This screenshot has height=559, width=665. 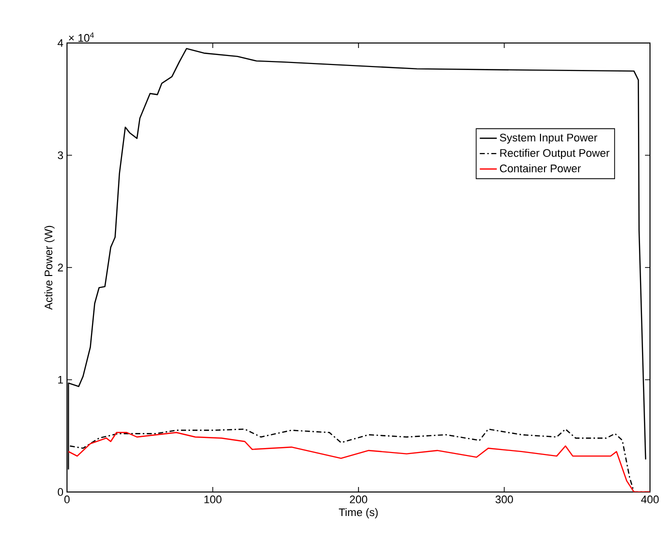 I want to click on y-tick-label: 3, so click(x=60, y=155).